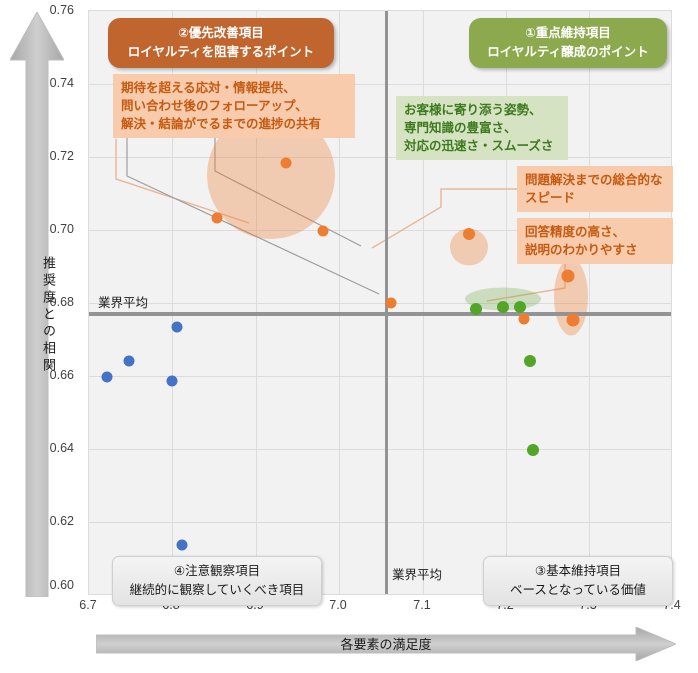  I want to click on gridline-h-0.64, so click(380, 449).